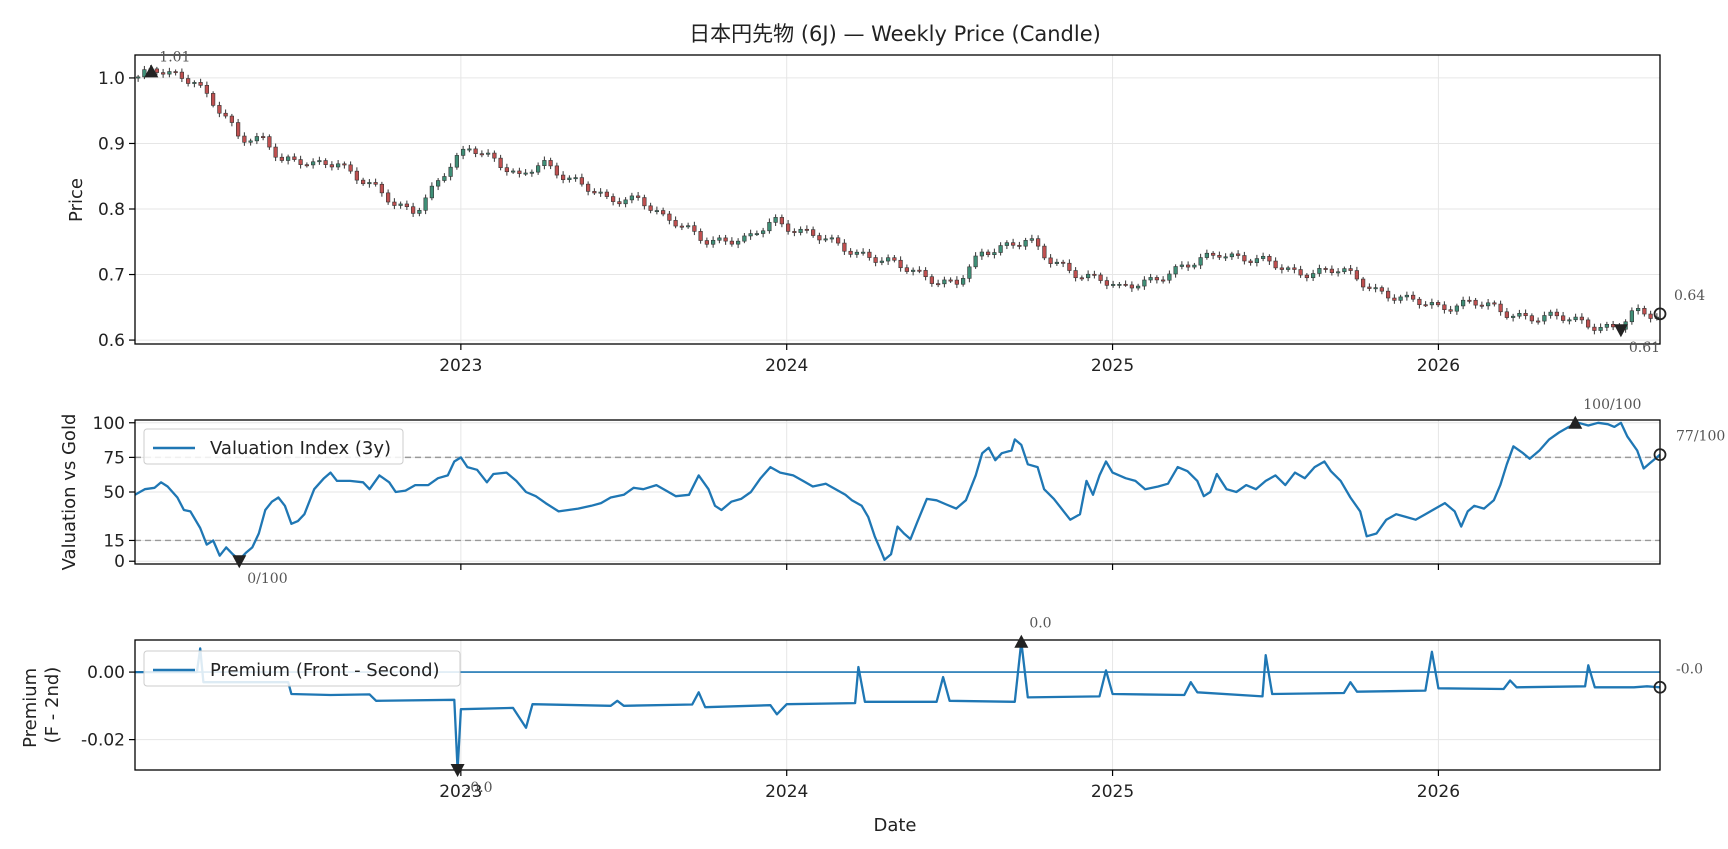  Describe the element at coordinates (111, 210) in the screenshot. I see `p1-ytick-label: 0.8` at that location.